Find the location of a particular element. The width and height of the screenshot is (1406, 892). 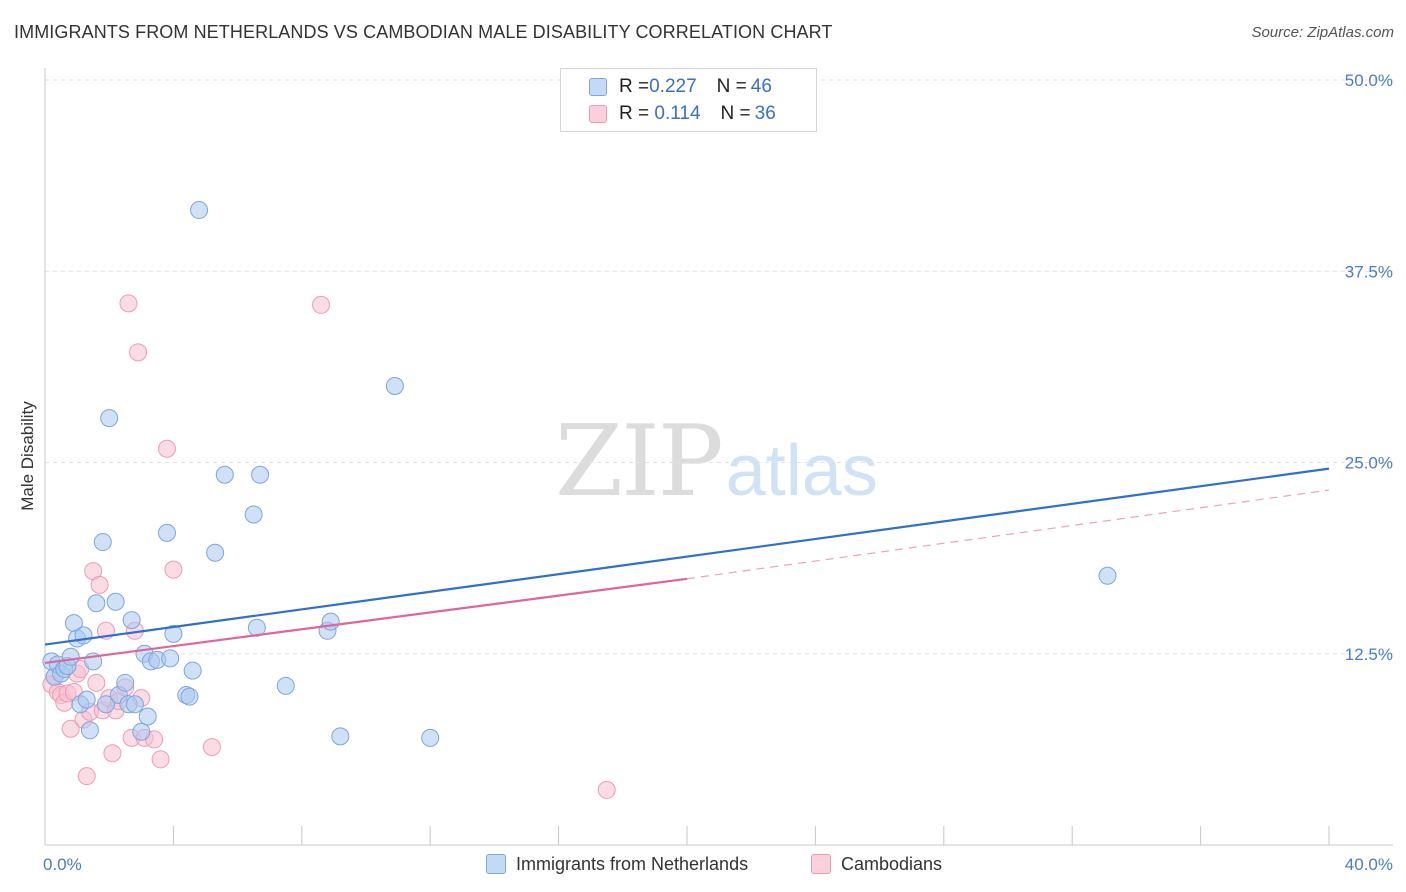

legend-n-value: 46 is located at coordinates (761, 86).